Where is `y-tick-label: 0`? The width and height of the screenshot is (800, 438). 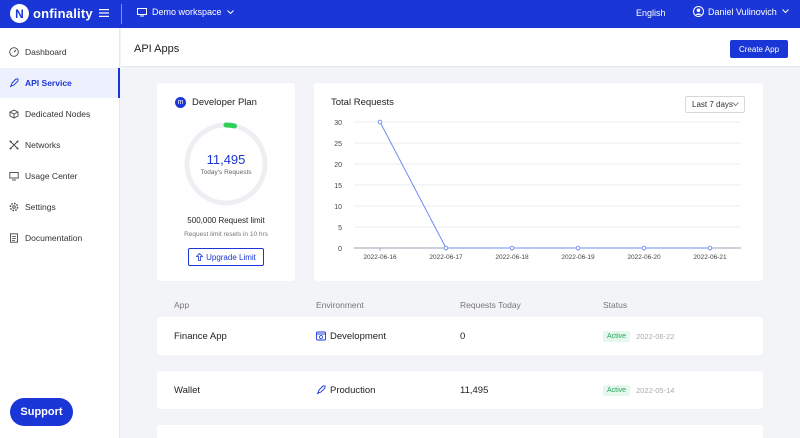 y-tick-label: 0 is located at coordinates (340, 249).